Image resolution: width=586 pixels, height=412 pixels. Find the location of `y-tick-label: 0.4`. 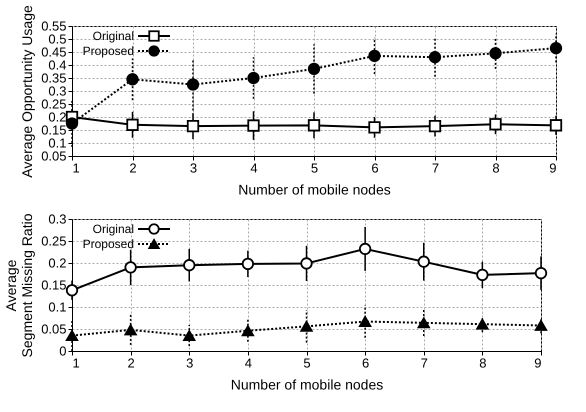

y-tick-label: 0.4 is located at coordinates (57, 65).